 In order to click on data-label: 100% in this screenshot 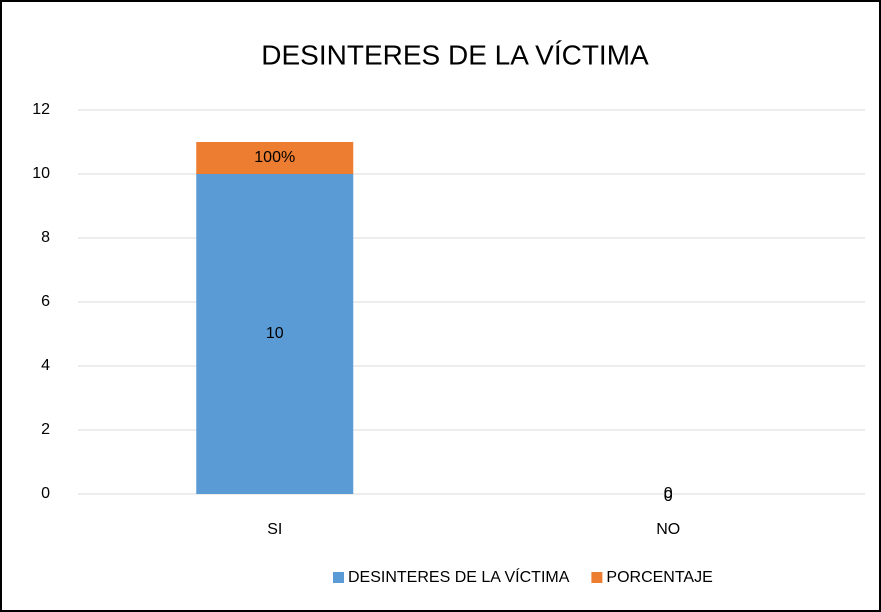, I will do `click(274, 157)`.